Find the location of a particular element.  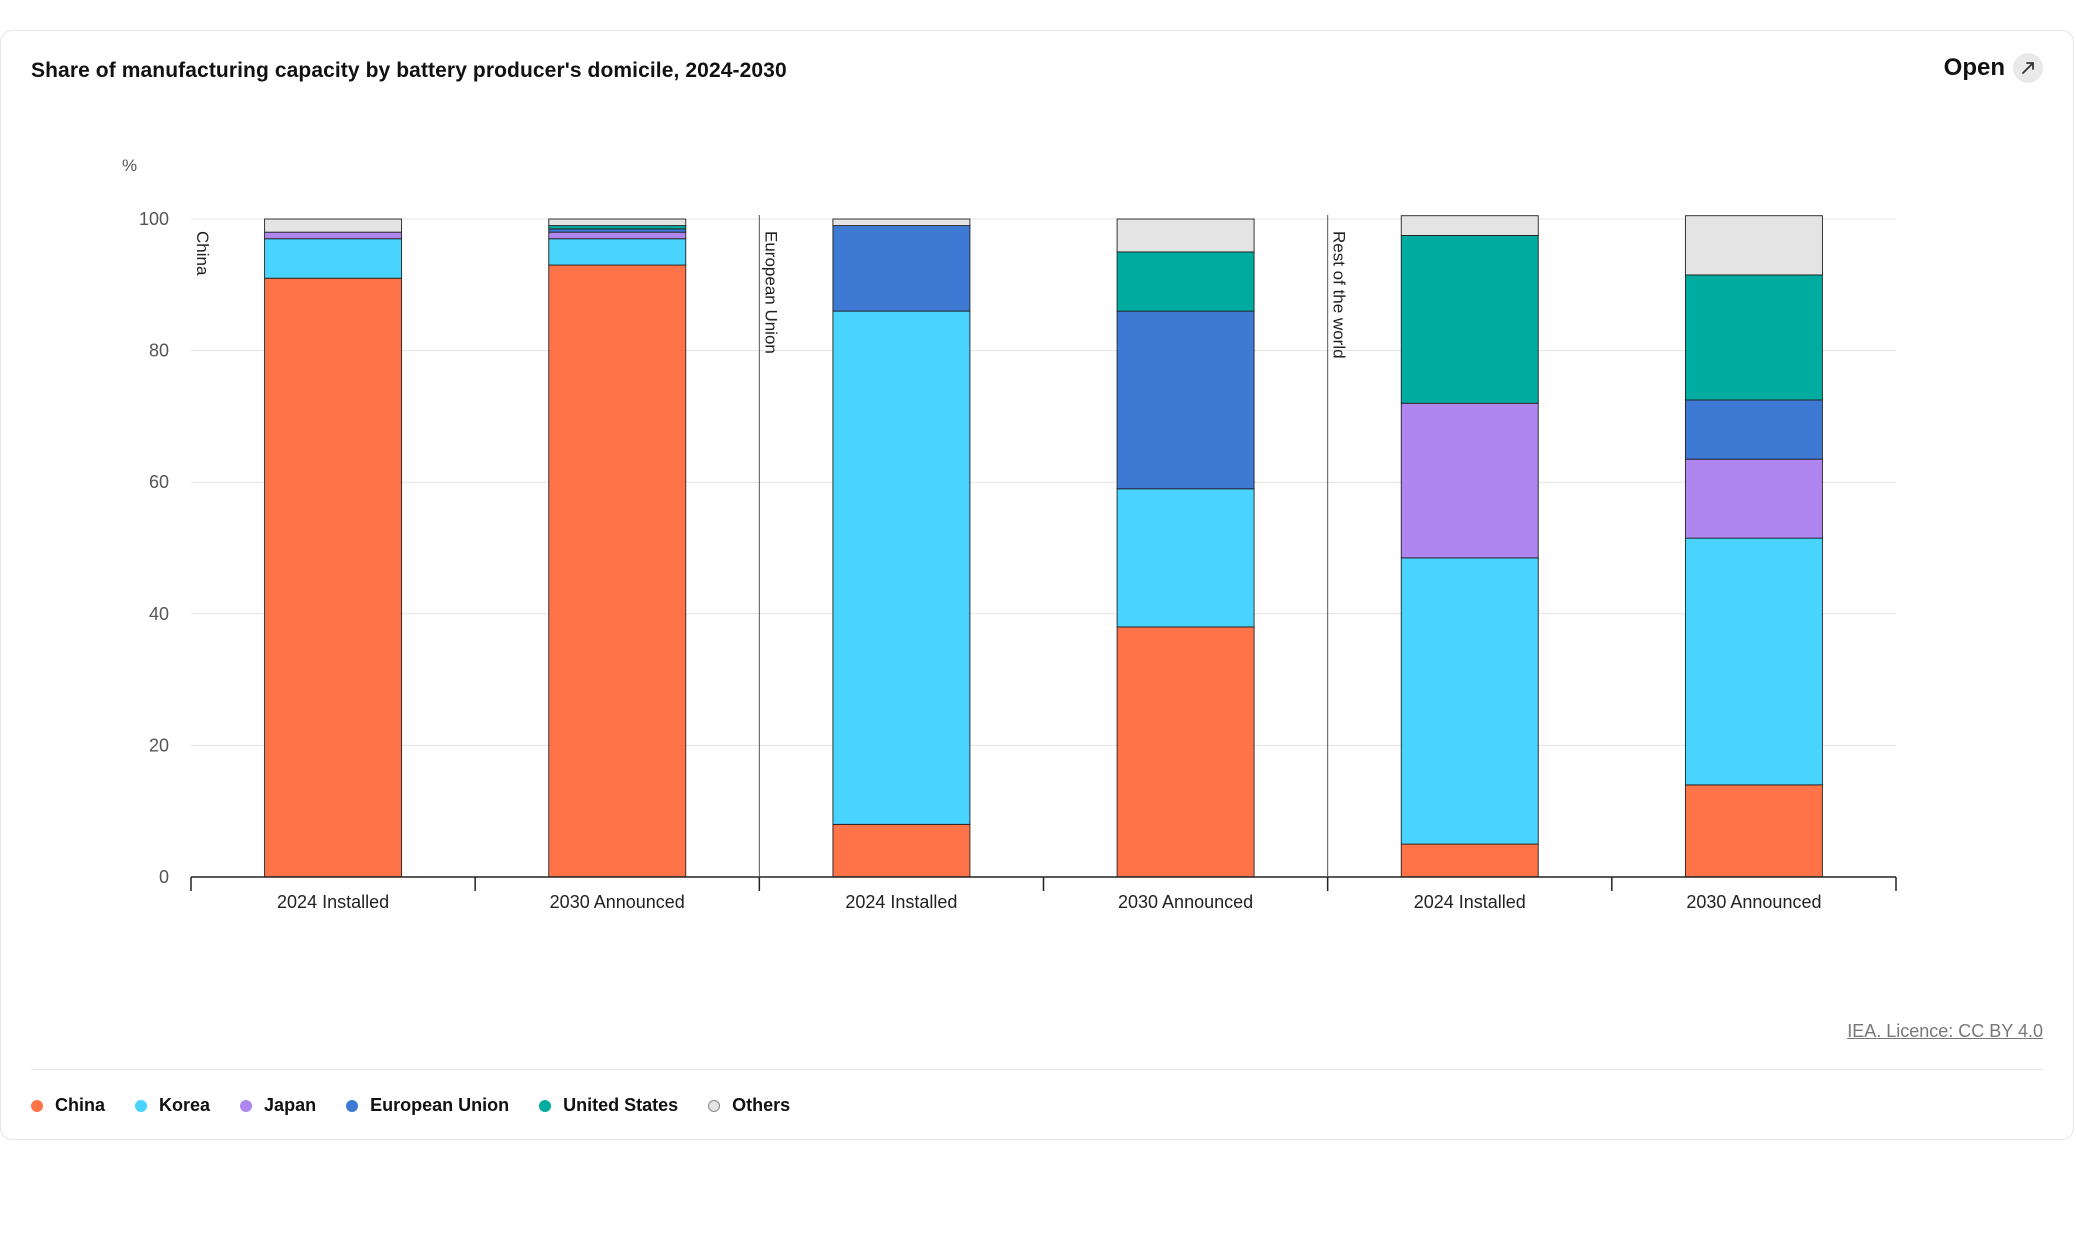

legend-item: China is located at coordinates (68, 1105).